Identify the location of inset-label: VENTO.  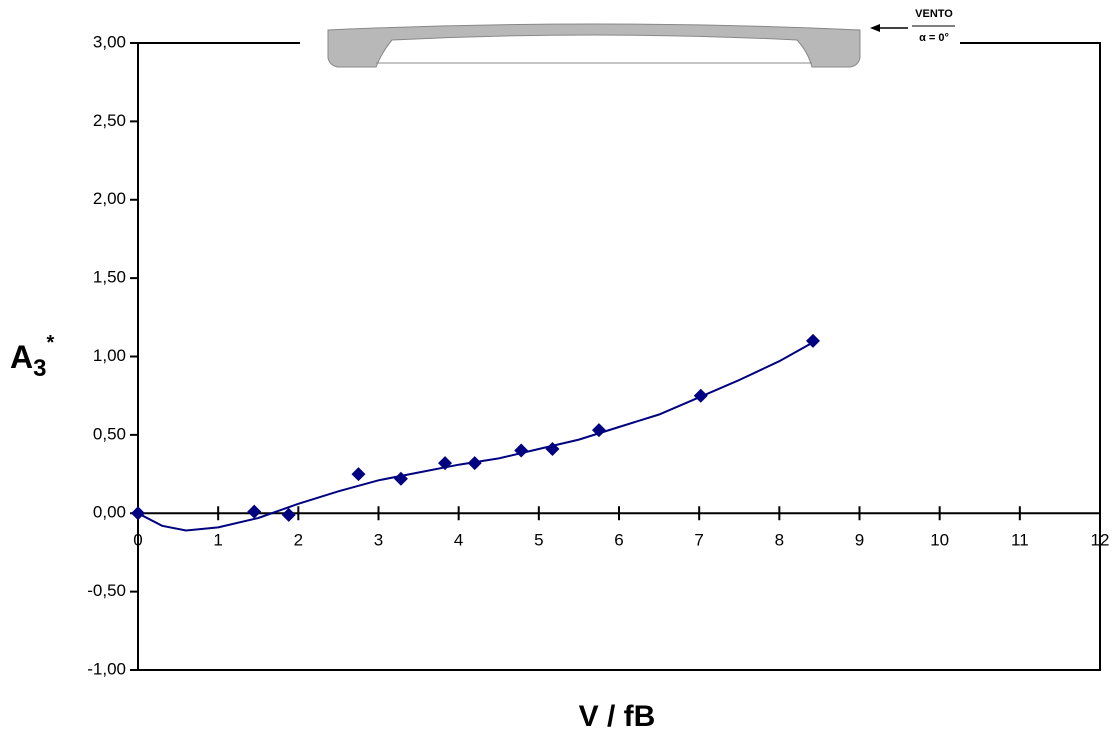
(934, 14).